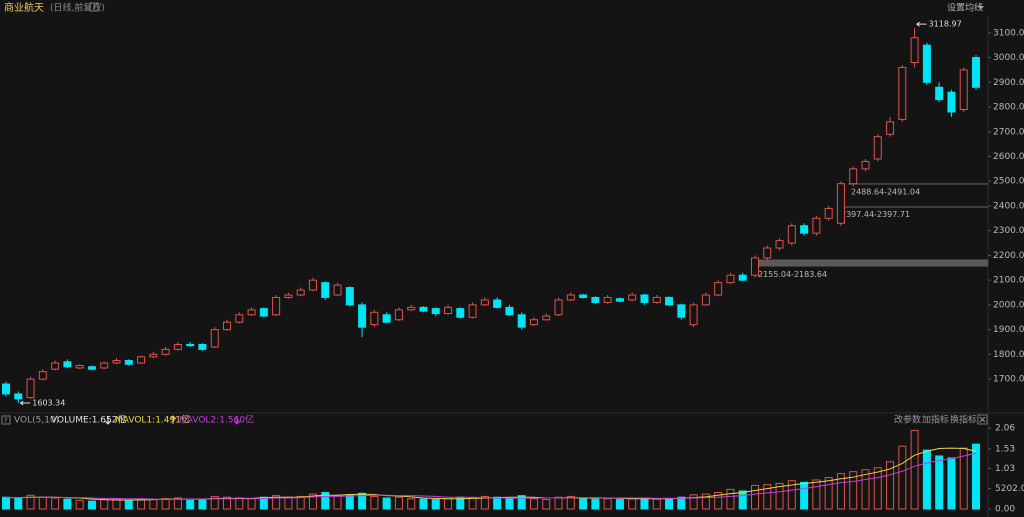  What do you see at coordinates (24, 7) in the screenshot?
I see `chart-title: 商业航天` at bounding box center [24, 7].